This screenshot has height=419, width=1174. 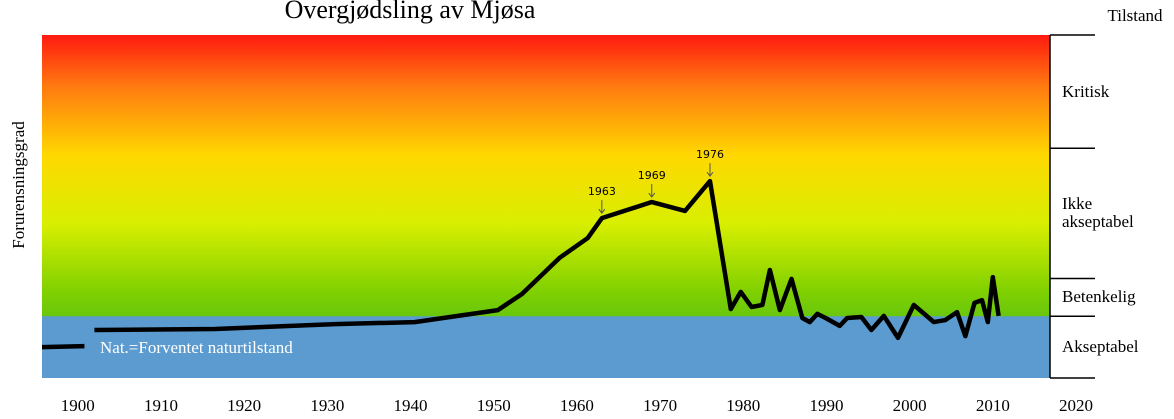 I want to click on x-tick-label: 1950, so click(x=494, y=405).